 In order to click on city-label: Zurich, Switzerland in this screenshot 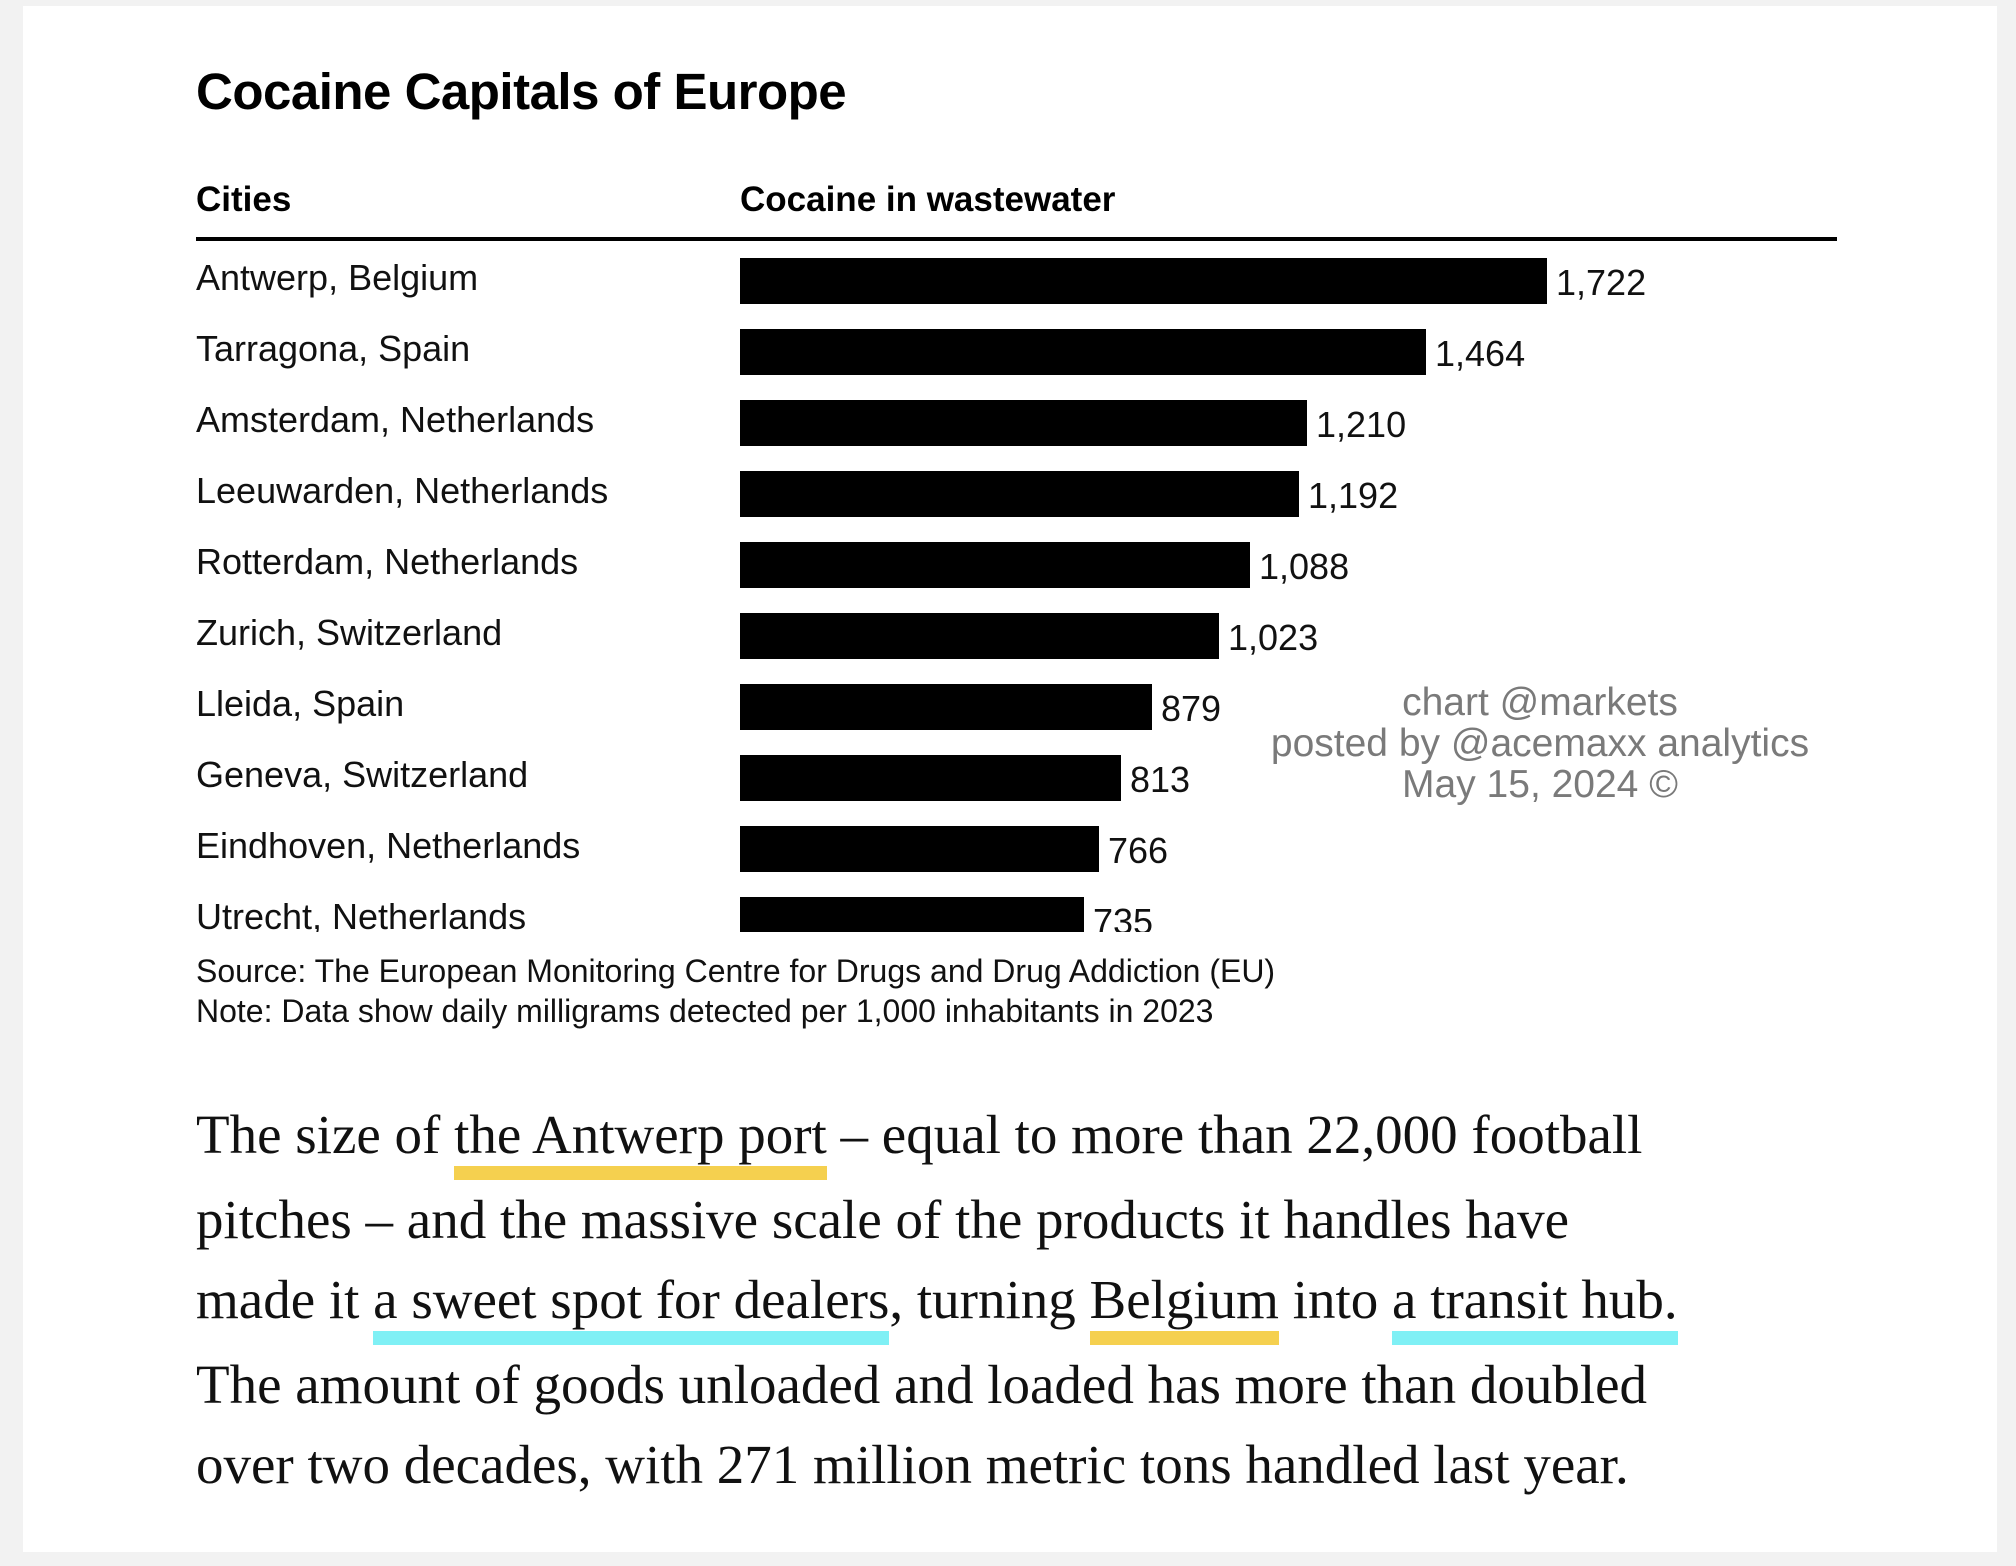, I will do `click(349, 632)`.